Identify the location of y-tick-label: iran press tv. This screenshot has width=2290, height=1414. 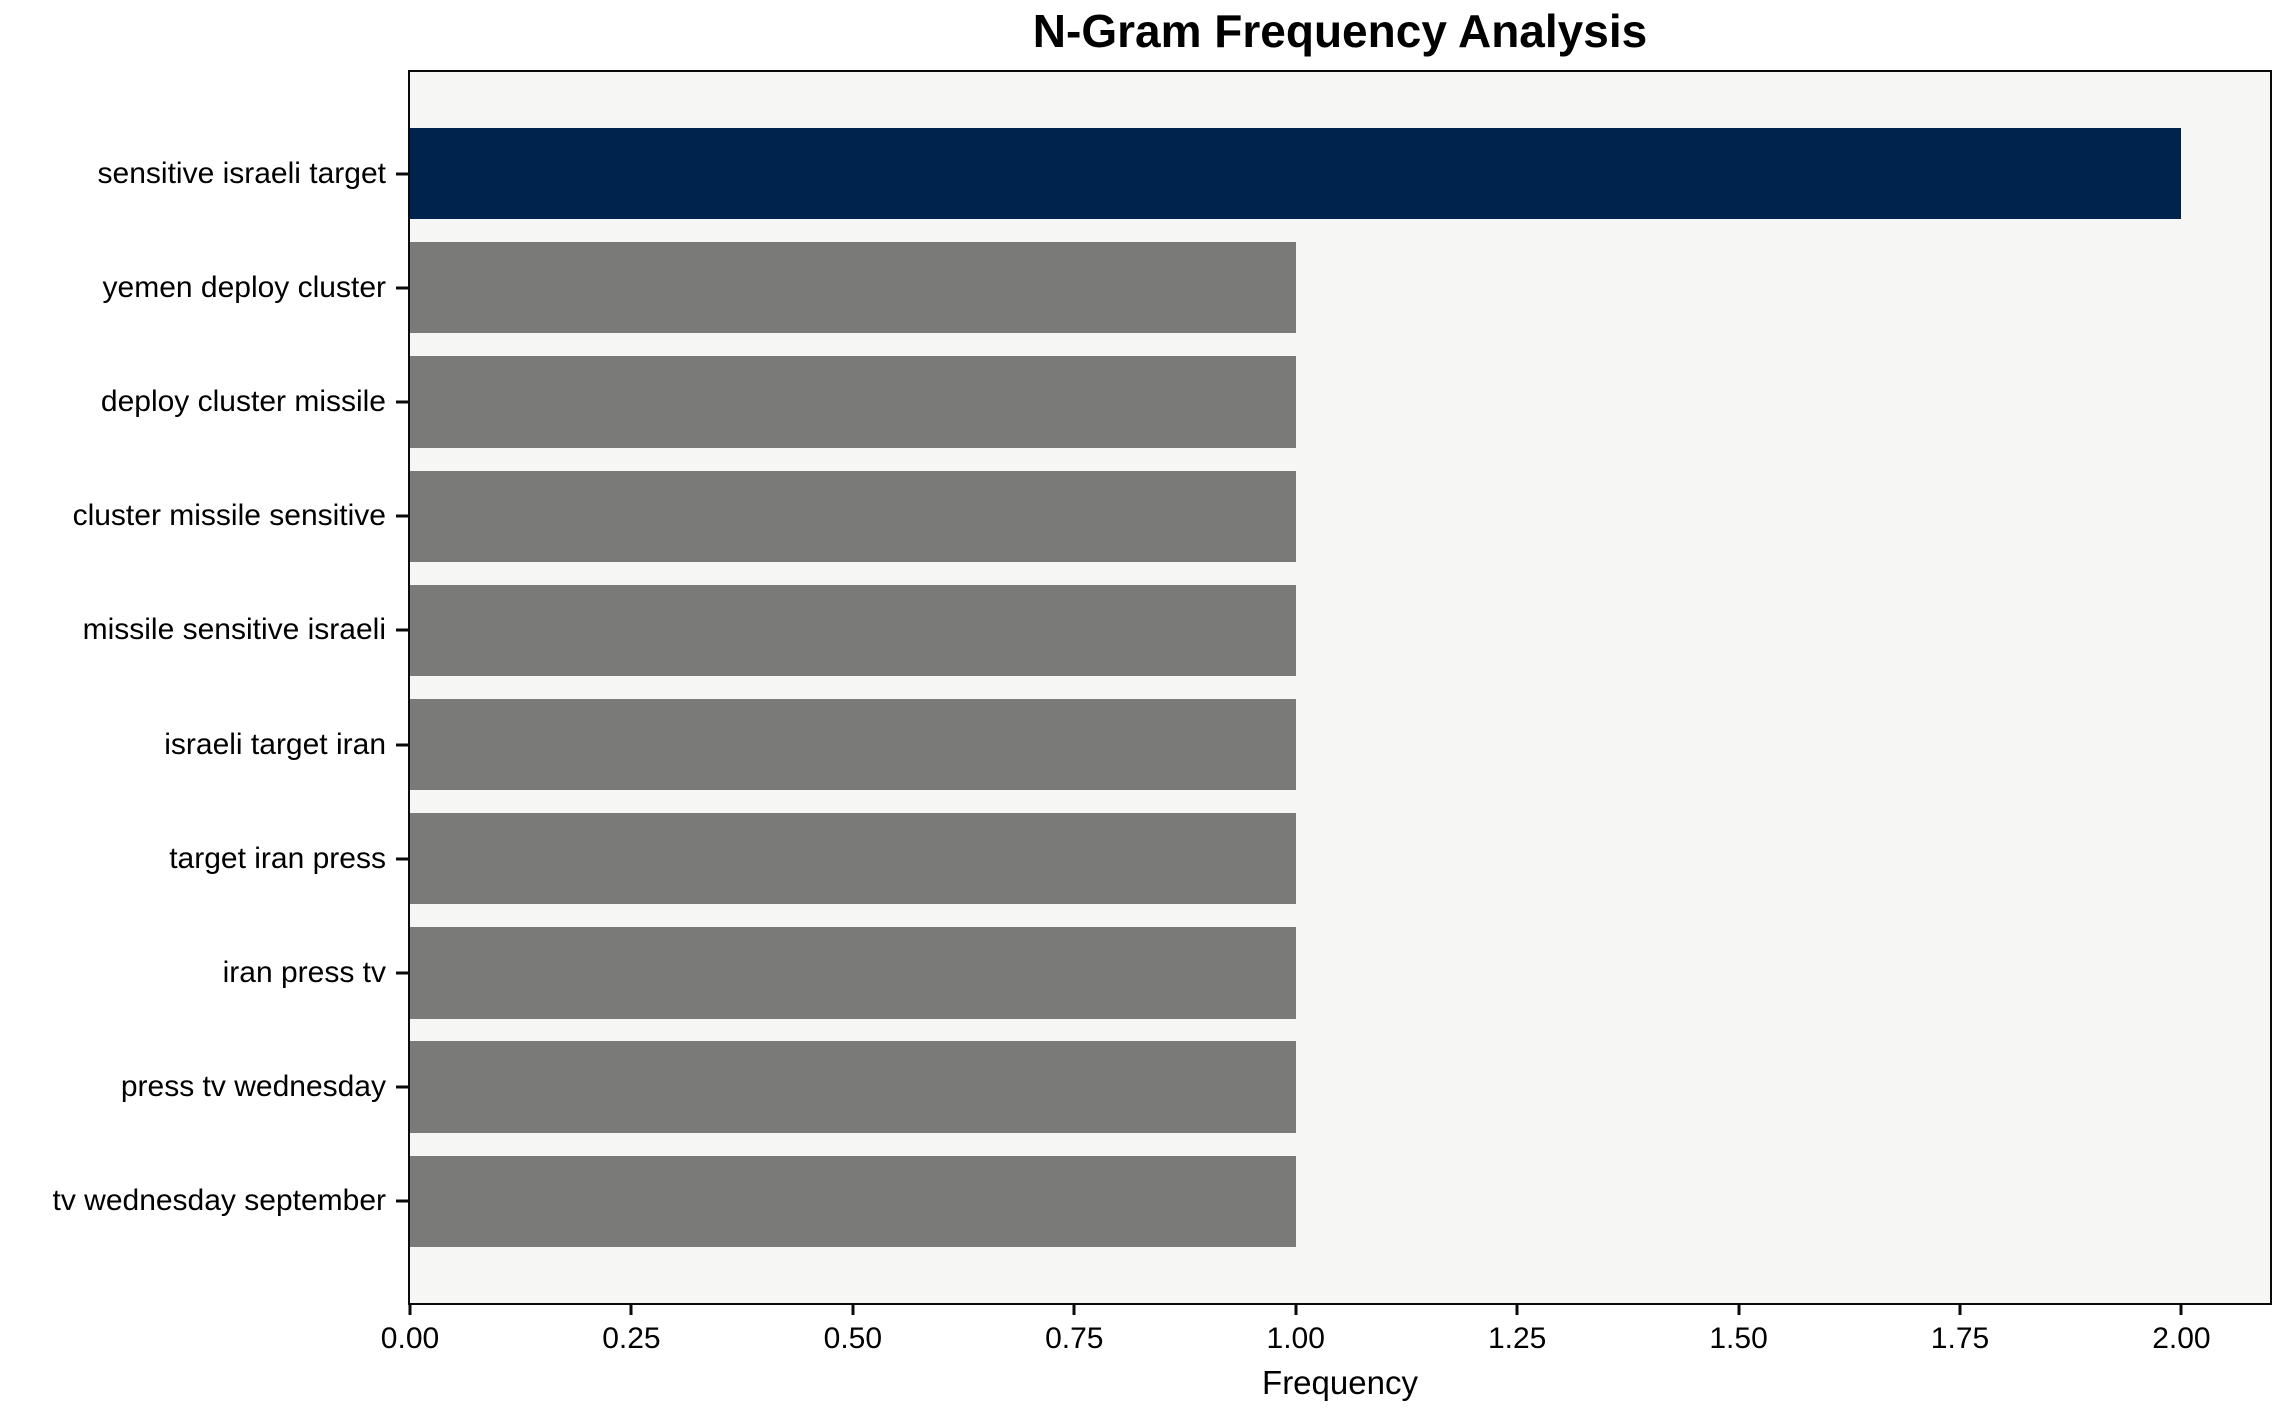
(304, 972).